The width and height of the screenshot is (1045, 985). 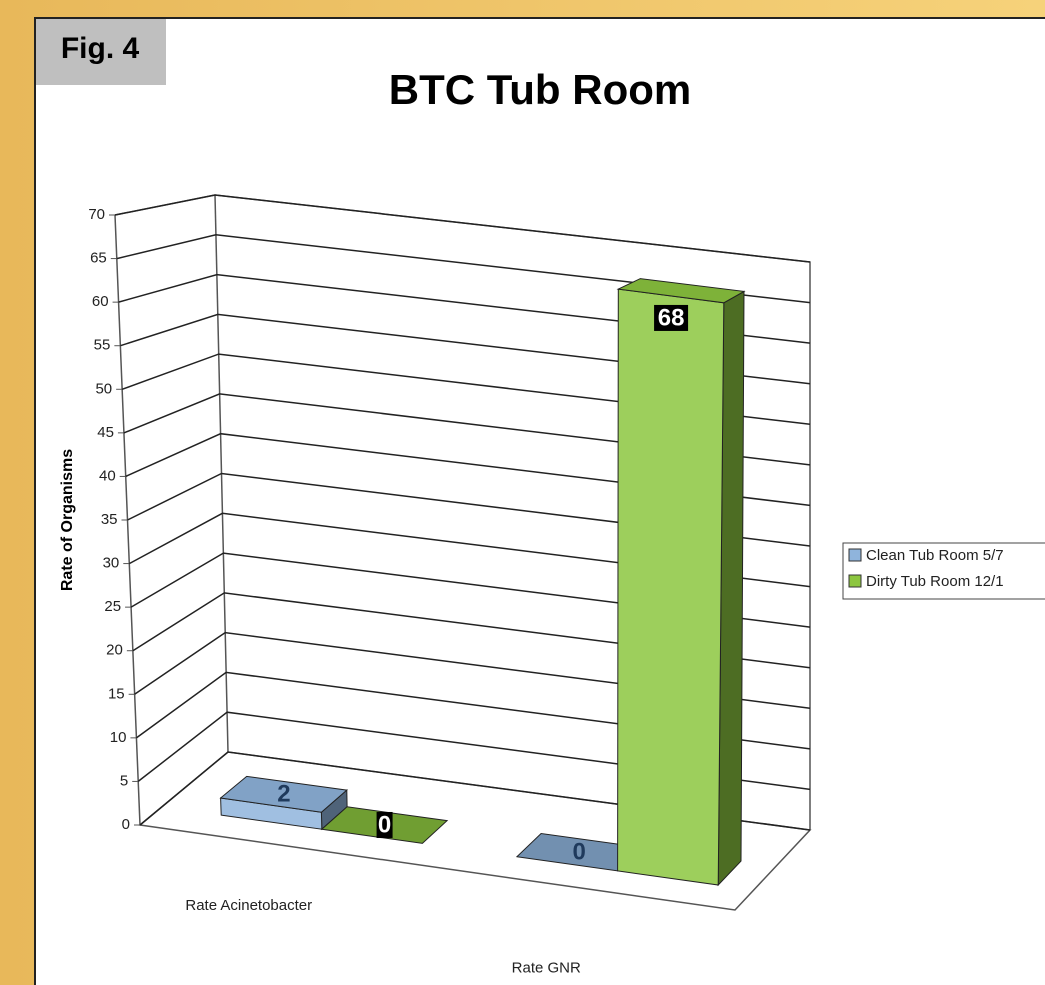 What do you see at coordinates (116, 693) in the screenshot?
I see `y-tick-label: 15` at bounding box center [116, 693].